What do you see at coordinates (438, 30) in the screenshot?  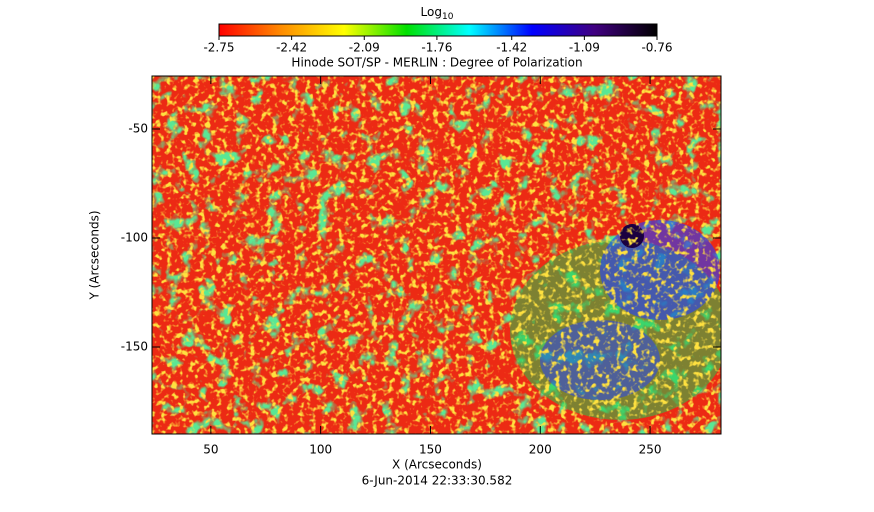 I see `colorbar` at bounding box center [438, 30].